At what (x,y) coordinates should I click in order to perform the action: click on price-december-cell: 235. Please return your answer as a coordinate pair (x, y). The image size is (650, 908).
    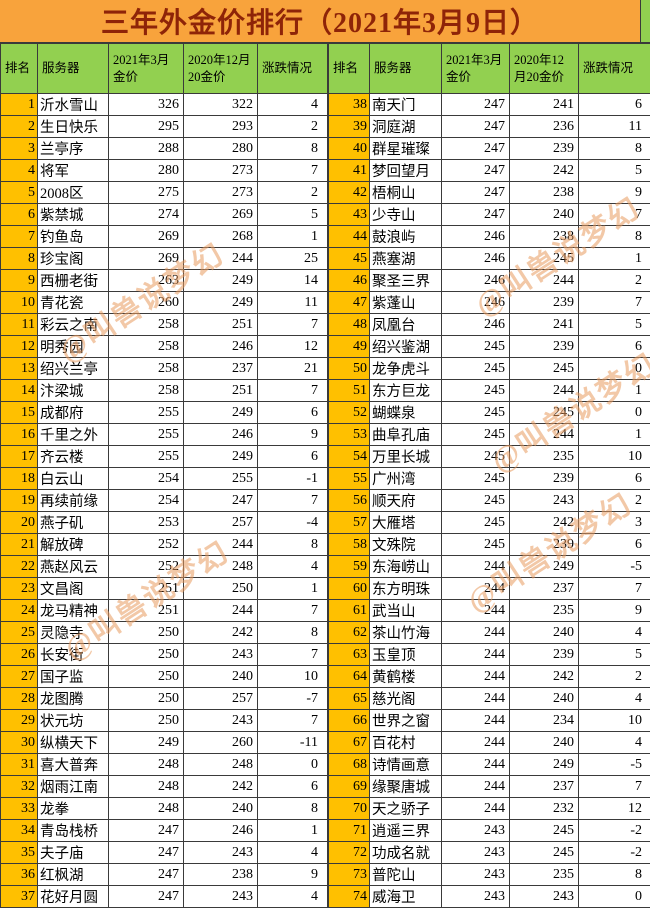
    Looking at the image, I should click on (544, 457).